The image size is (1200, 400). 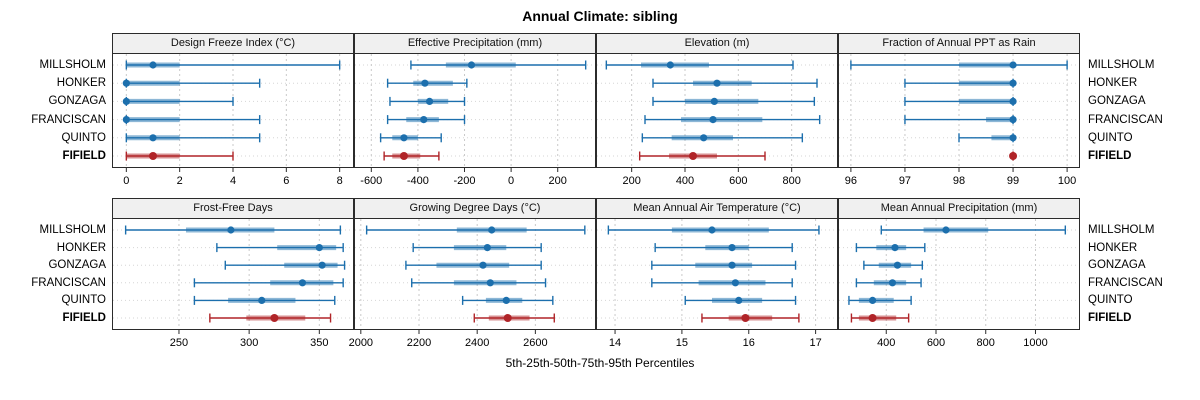 I want to click on tick-label: 6, so click(x=286, y=181).